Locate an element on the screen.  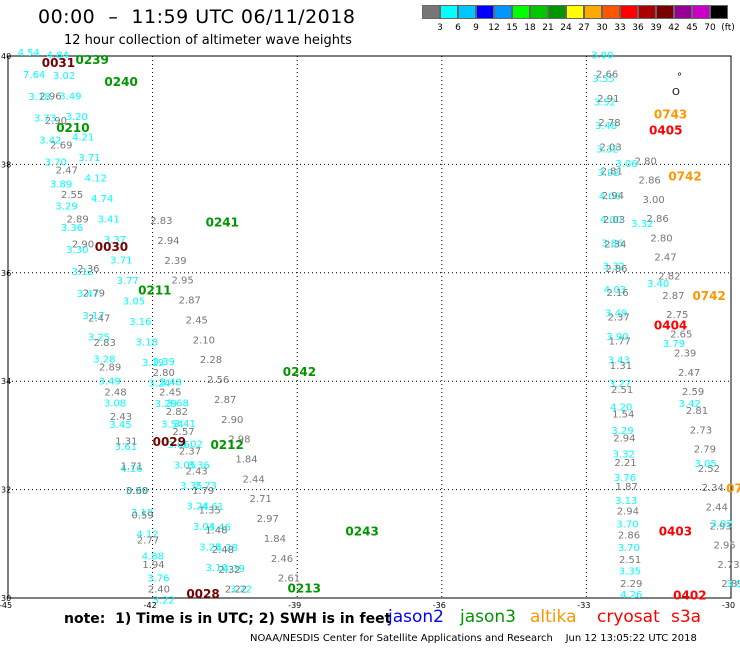
swh-value: 4.28 is located at coordinates (227, 548).